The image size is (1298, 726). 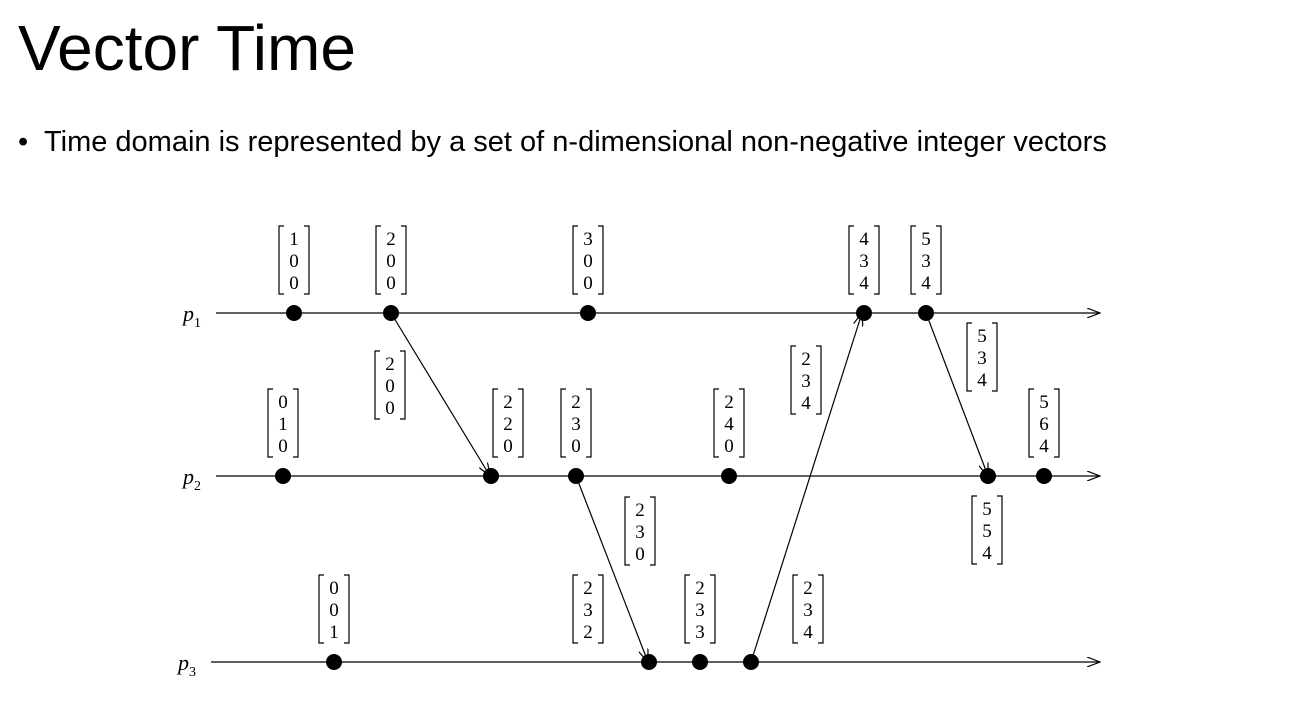 I want to click on message-vector: 200, so click(x=390, y=385).